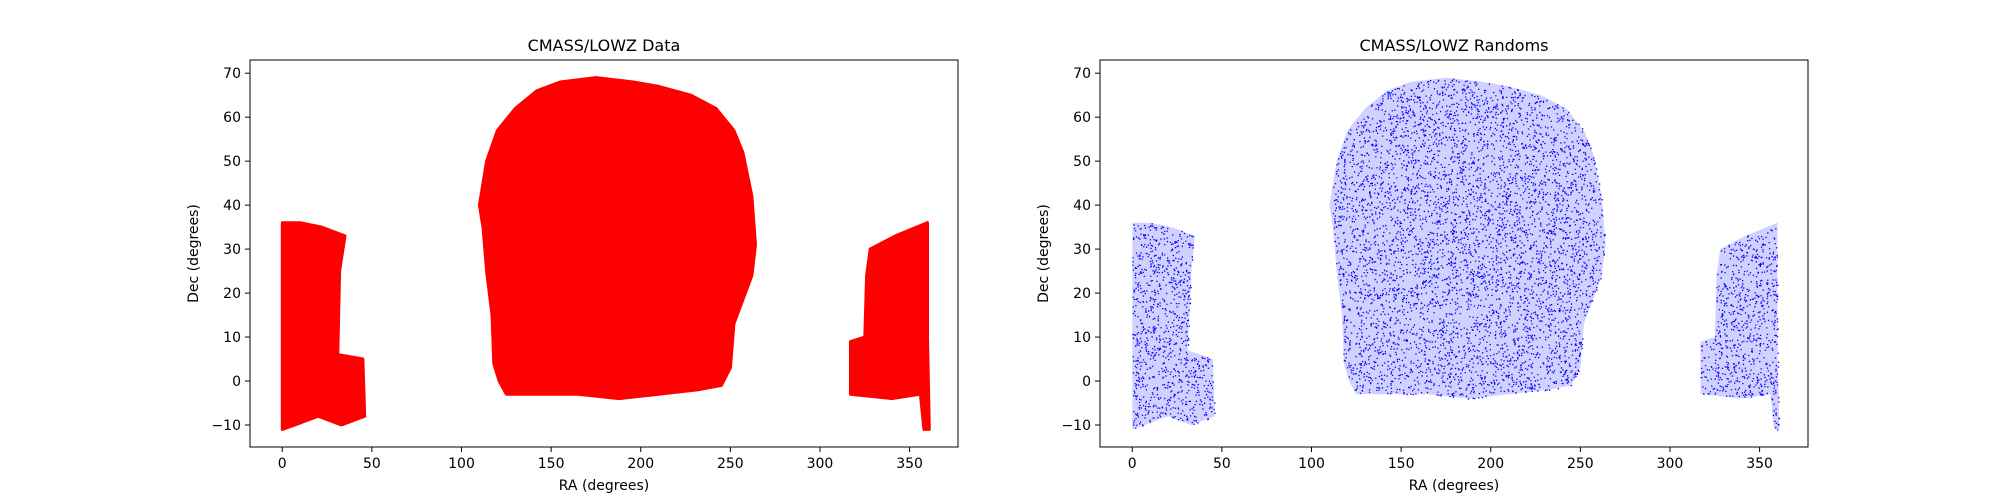  Describe the element at coordinates (1453, 45) in the screenshot. I see `chart-title: CMASS/LOWZ Randoms` at that location.